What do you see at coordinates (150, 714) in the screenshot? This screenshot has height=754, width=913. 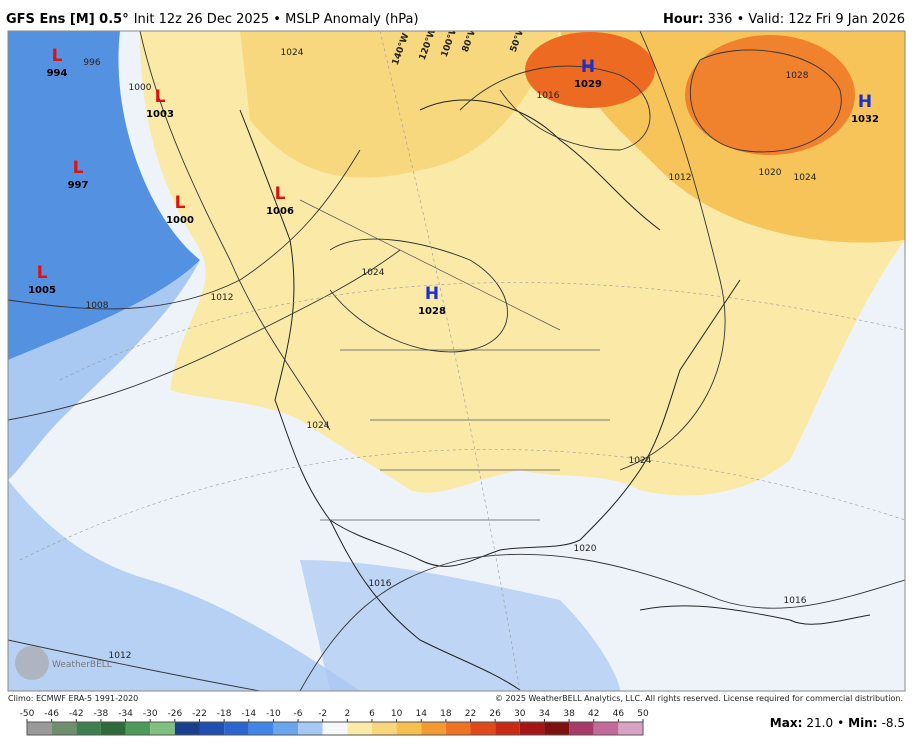 I see `colorbar-label: -30` at bounding box center [150, 714].